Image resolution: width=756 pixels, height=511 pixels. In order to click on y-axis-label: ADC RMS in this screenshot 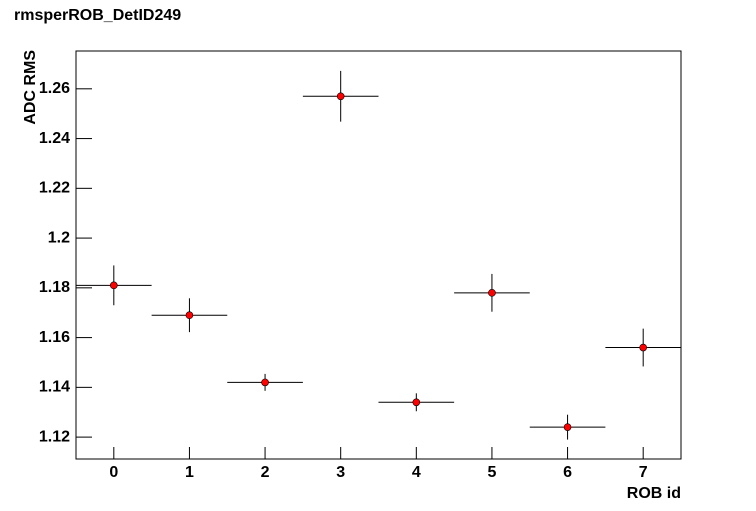, I will do `click(30, 87)`.